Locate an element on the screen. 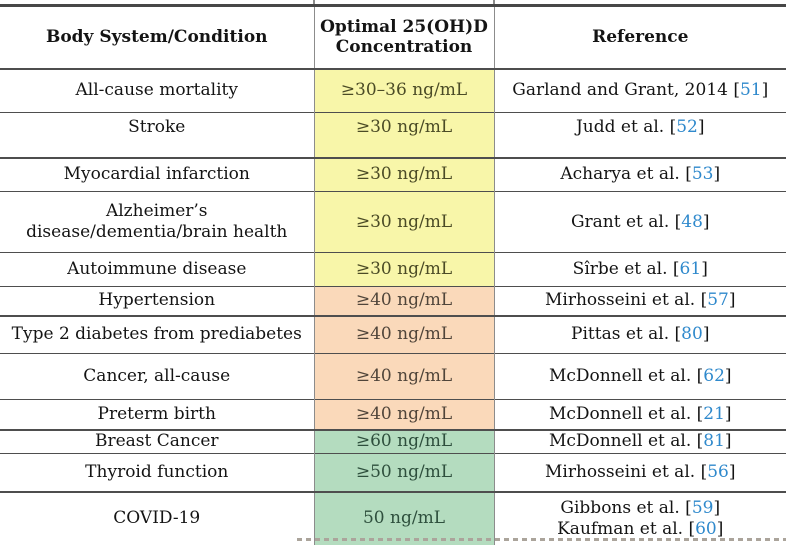  reference-cell: Sîrbe et al. [61] is located at coordinates (640, 270).